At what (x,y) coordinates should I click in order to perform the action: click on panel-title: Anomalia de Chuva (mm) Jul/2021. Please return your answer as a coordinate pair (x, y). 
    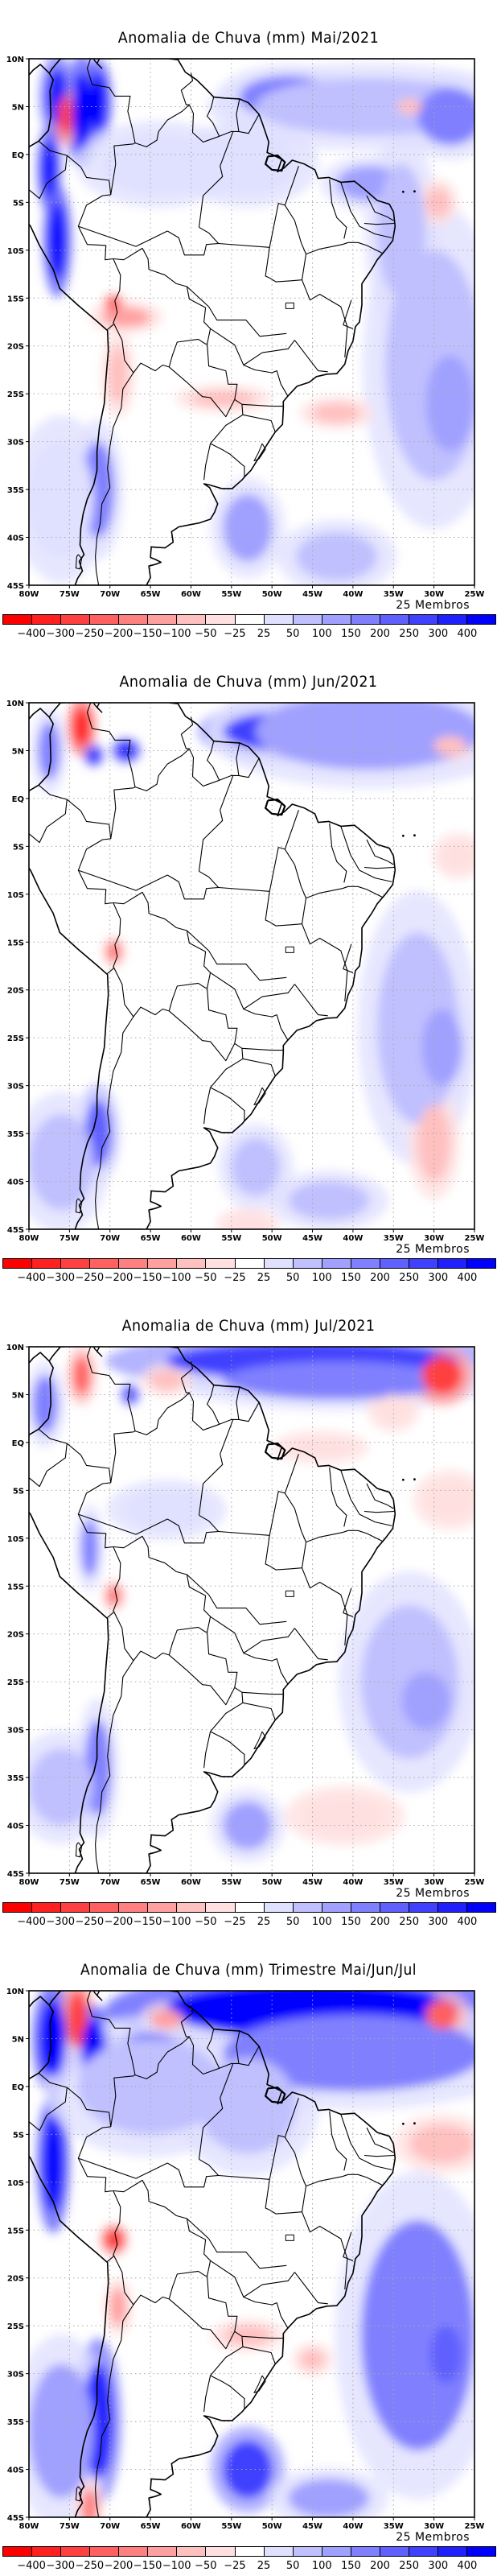
    Looking at the image, I should click on (249, 1326).